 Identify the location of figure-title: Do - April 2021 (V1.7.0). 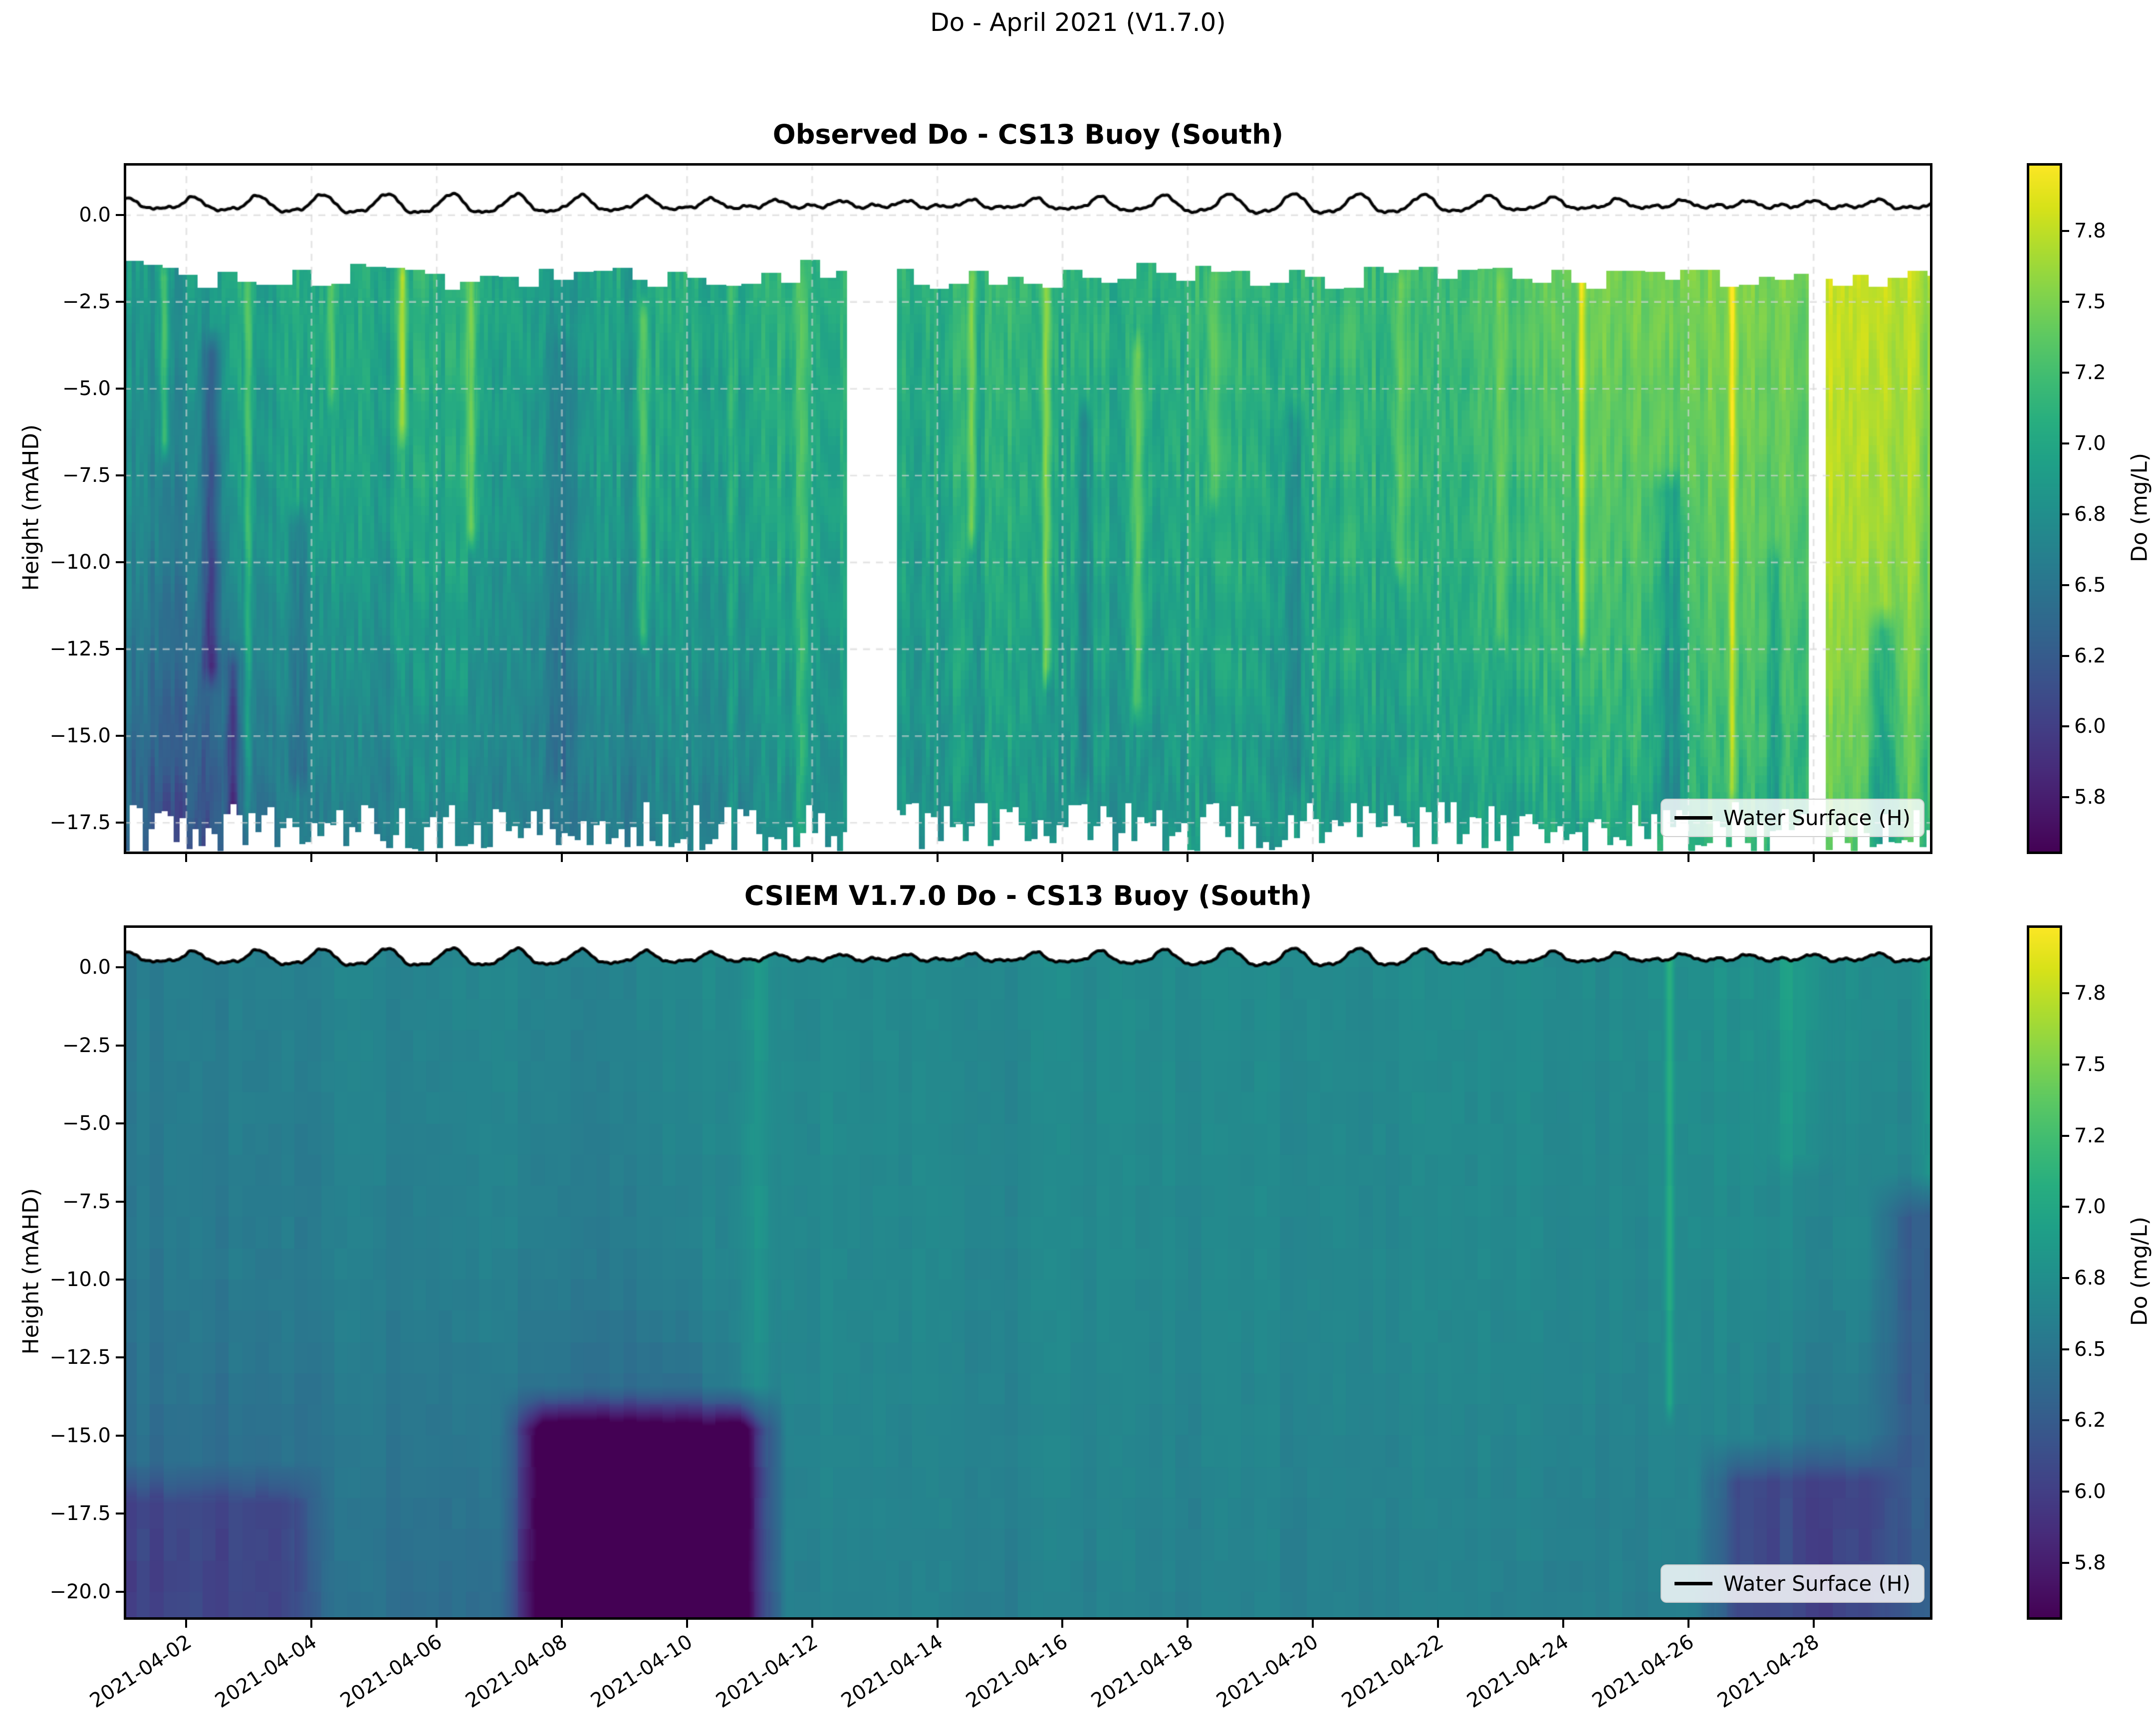
(1078, 23).